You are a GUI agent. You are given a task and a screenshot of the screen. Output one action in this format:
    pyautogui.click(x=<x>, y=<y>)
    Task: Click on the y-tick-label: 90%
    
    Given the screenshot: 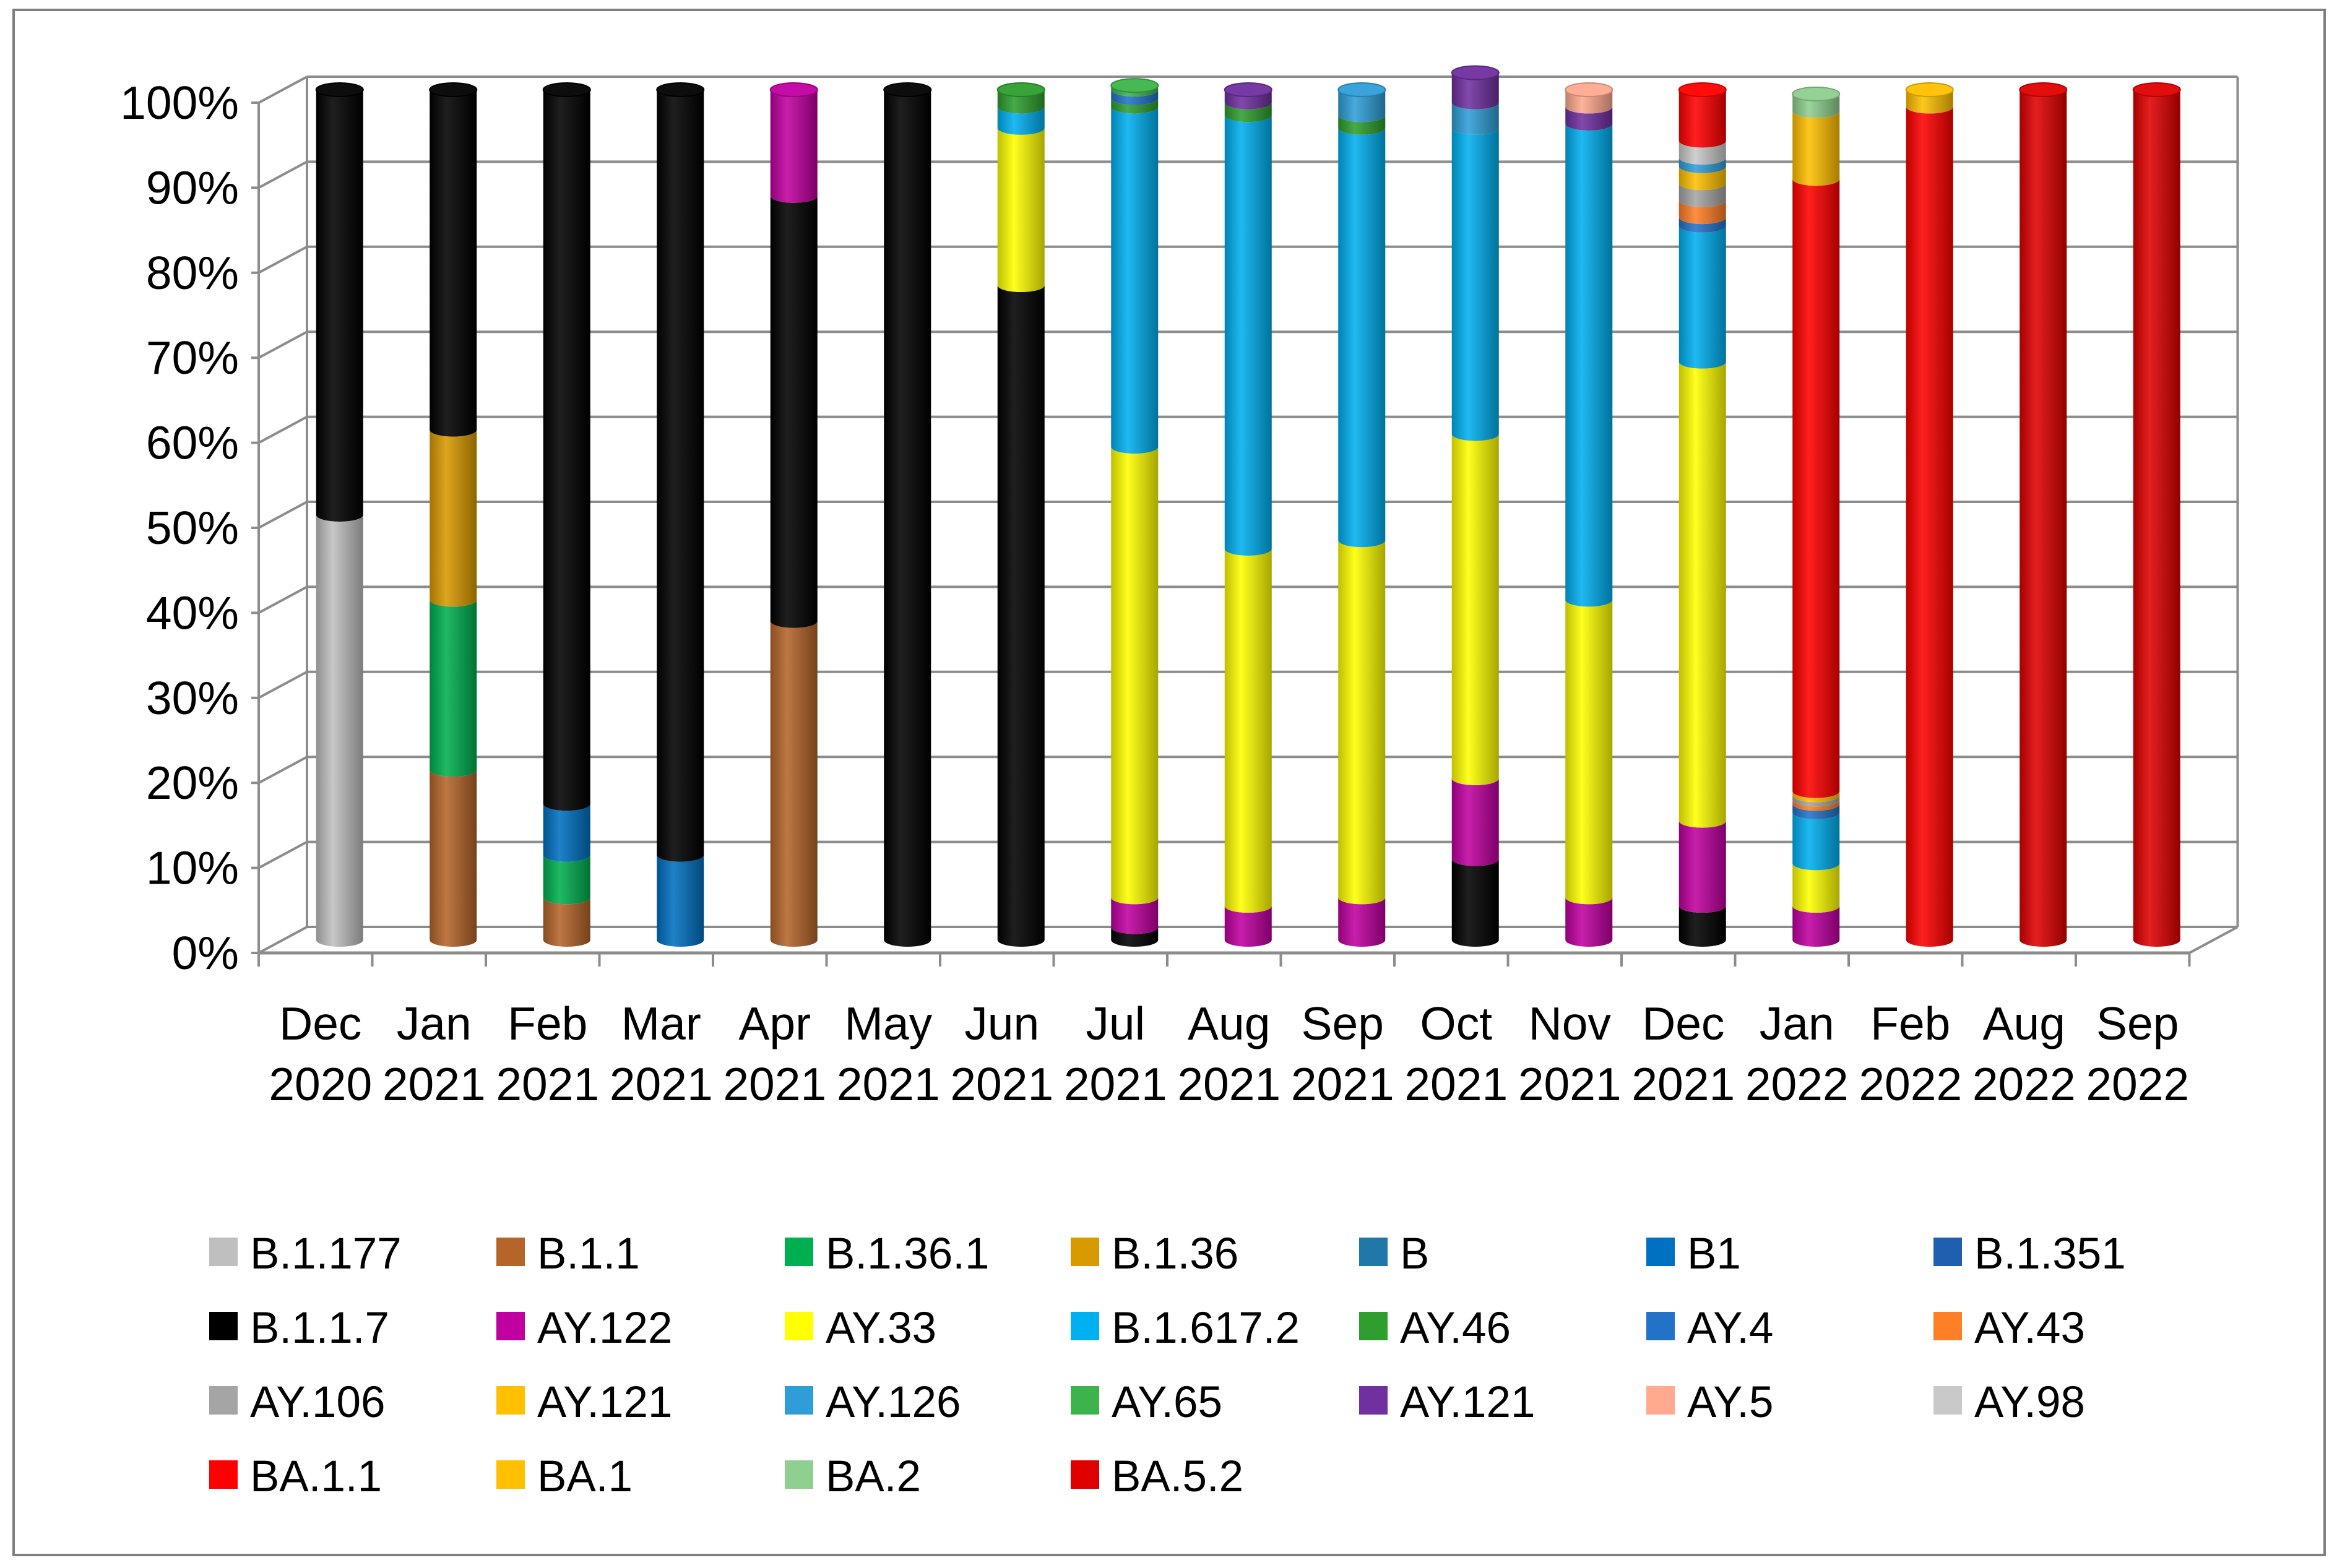 What is the action you would take?
    pyautogui.click(x=192, y=187)
    